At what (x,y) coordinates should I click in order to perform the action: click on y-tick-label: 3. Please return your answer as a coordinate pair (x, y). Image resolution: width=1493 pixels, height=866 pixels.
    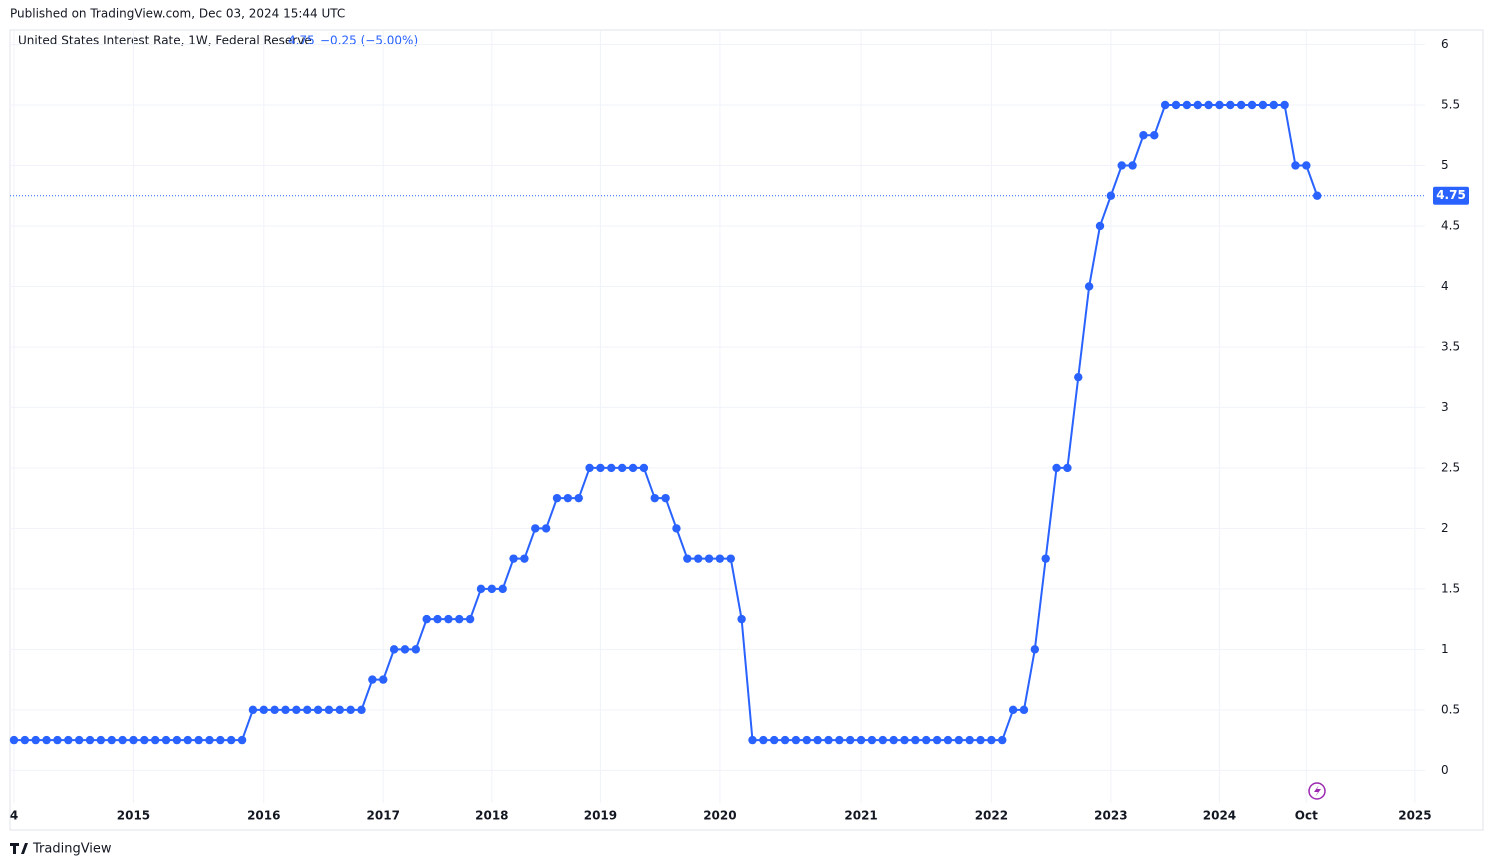
    Looking at the image, I should click on (1445, 407).